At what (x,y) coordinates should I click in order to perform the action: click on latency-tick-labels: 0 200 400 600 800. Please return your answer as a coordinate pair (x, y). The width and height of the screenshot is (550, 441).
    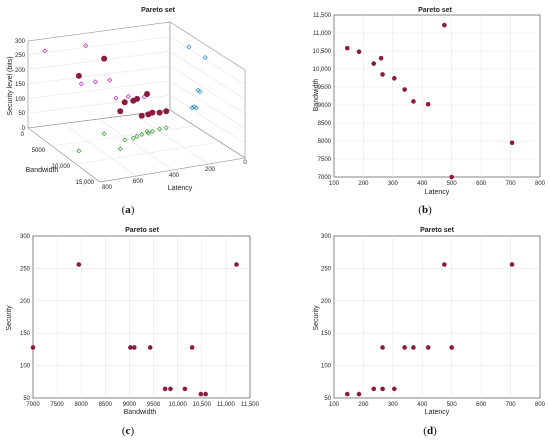
    Looking at the image, I should click on (174, 175).